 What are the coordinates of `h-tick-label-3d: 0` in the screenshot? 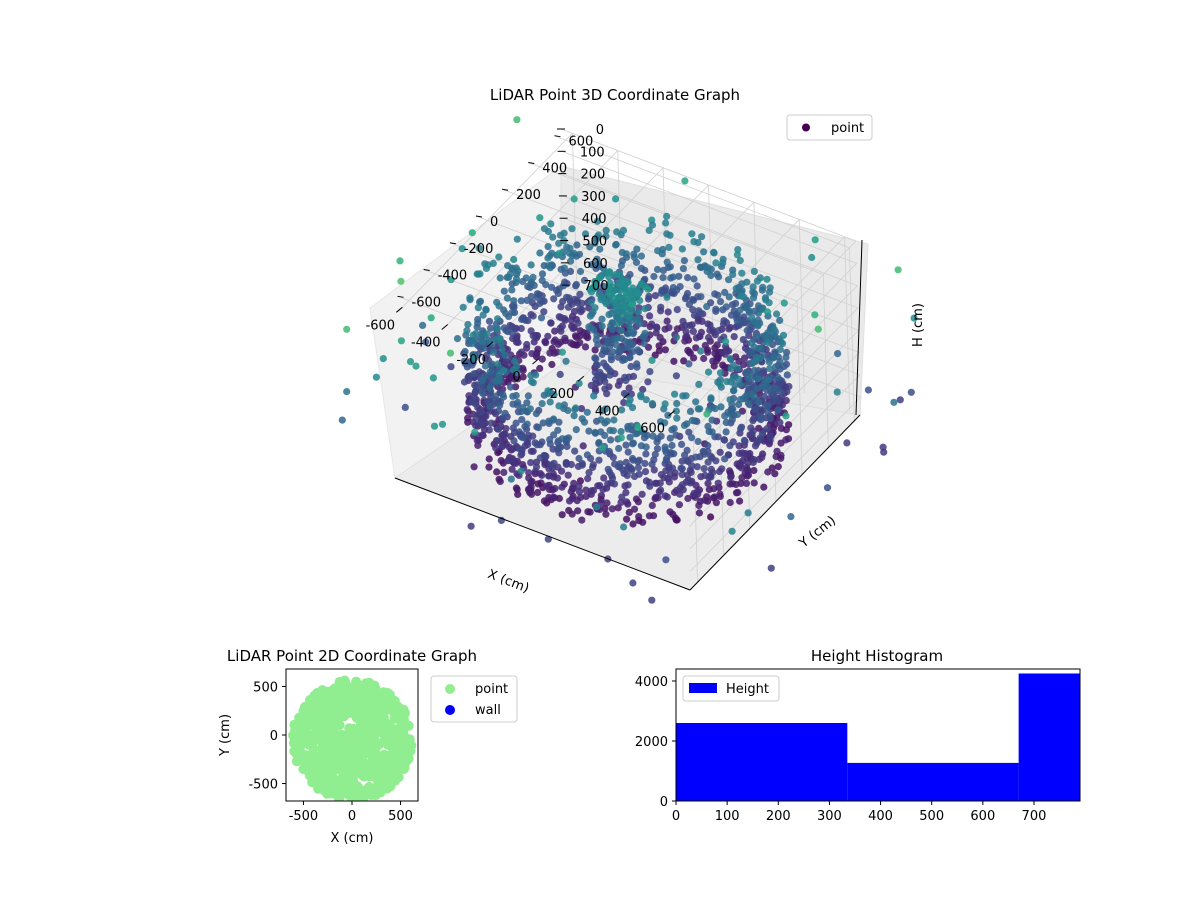 It's located at (600, 130).